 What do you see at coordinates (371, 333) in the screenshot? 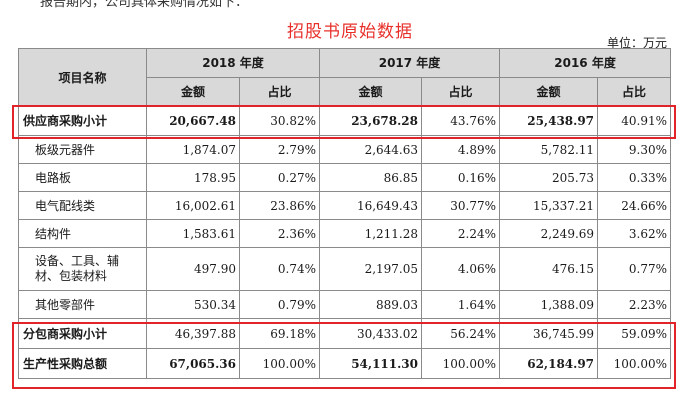
I see `cell-amount: 30,433.02` at bounding box center [371, 333].